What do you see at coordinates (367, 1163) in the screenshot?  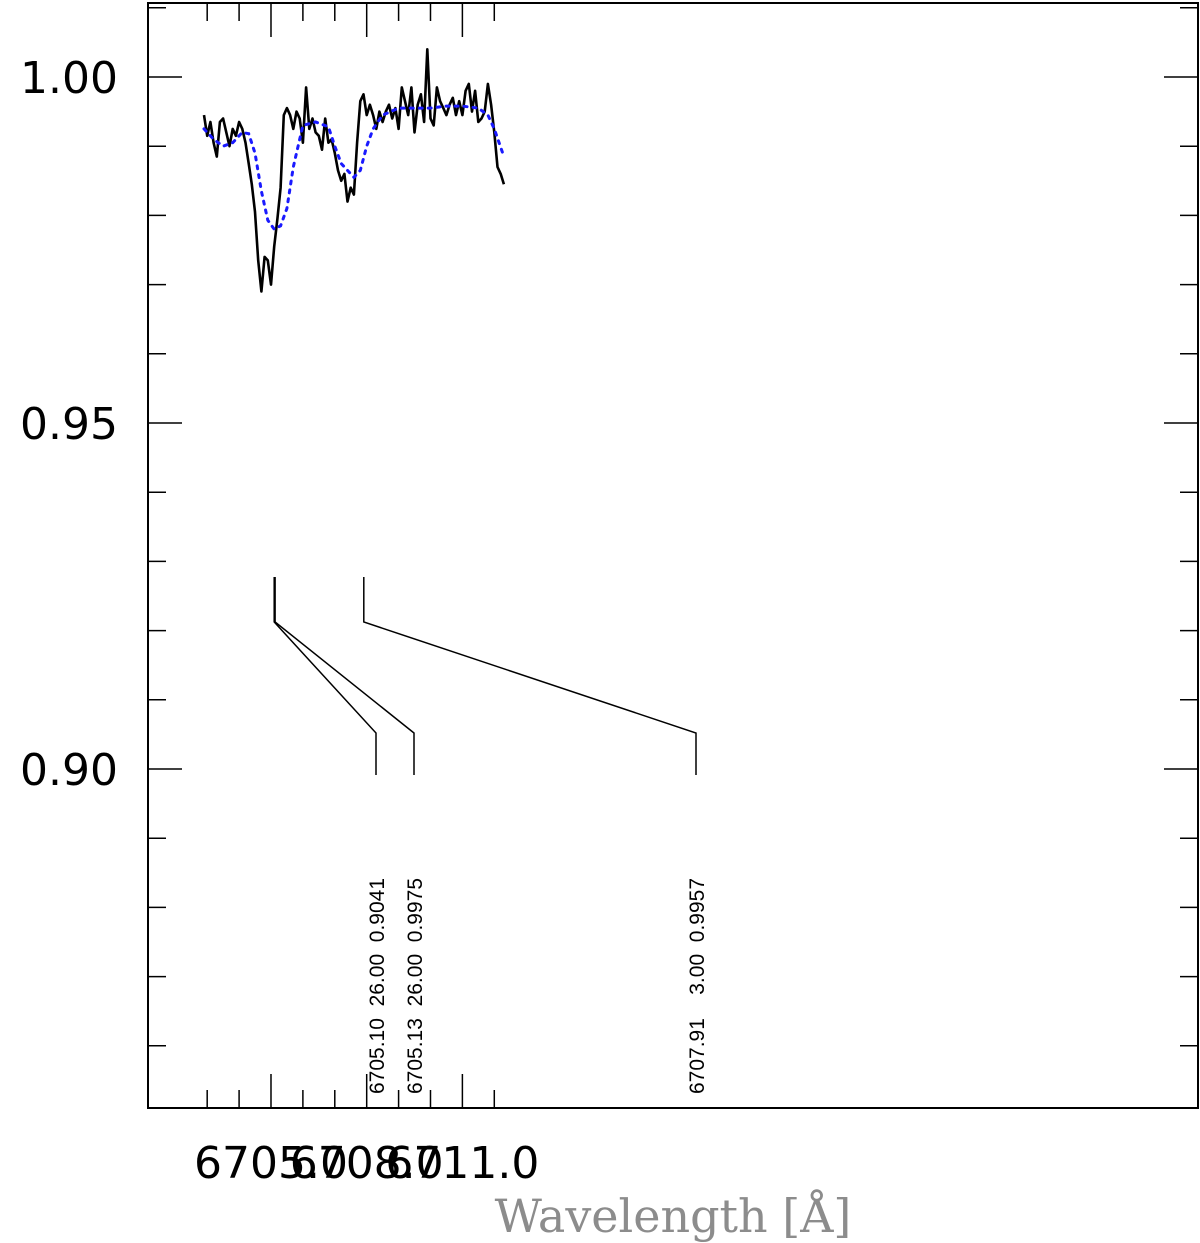 I see `x-tick-label: 6708.0` at bounding box center [367, 1163].